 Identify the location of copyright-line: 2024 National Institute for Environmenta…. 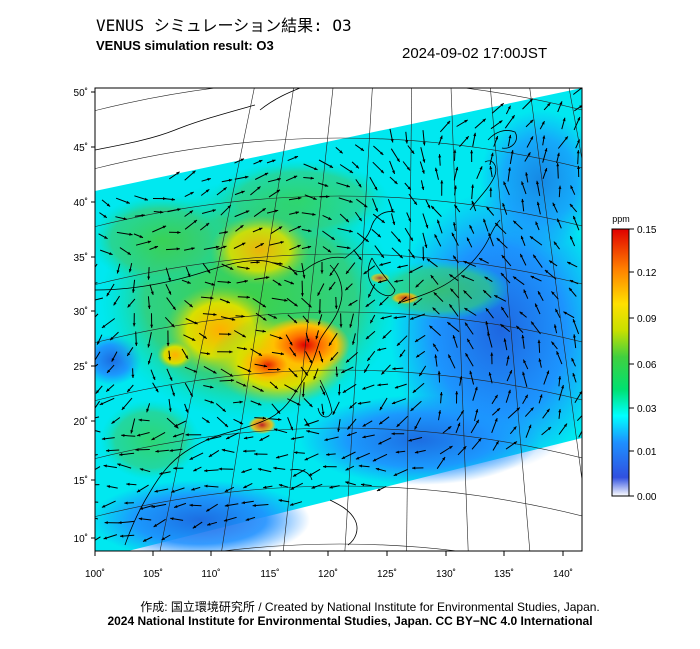
(350, 621).